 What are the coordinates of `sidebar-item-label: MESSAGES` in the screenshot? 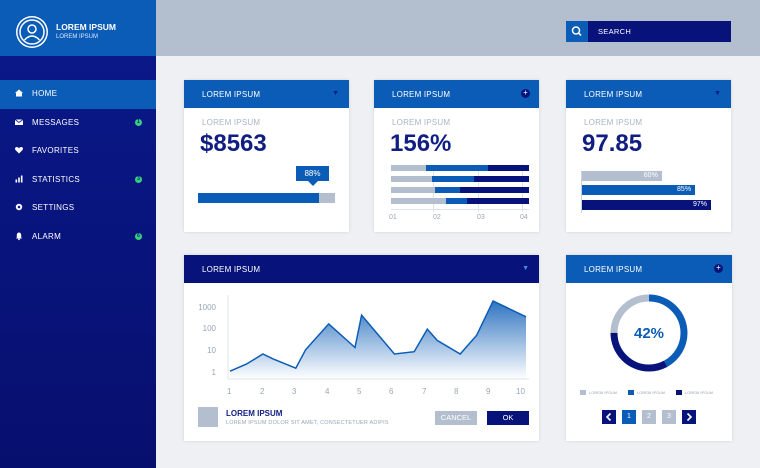 It's located at (56, 122).